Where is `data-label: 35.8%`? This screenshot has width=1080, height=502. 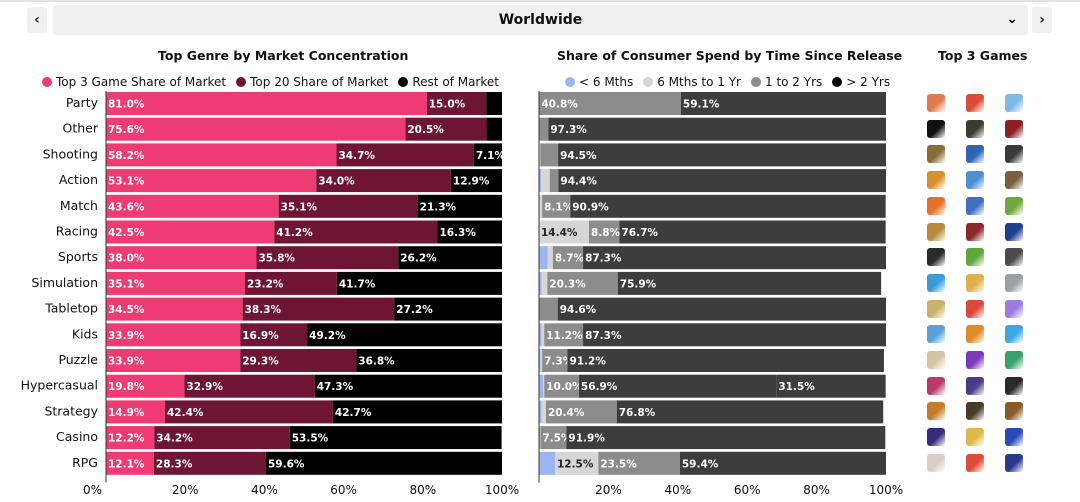
data-label: 35.8% is located at coordinates (276, 259).